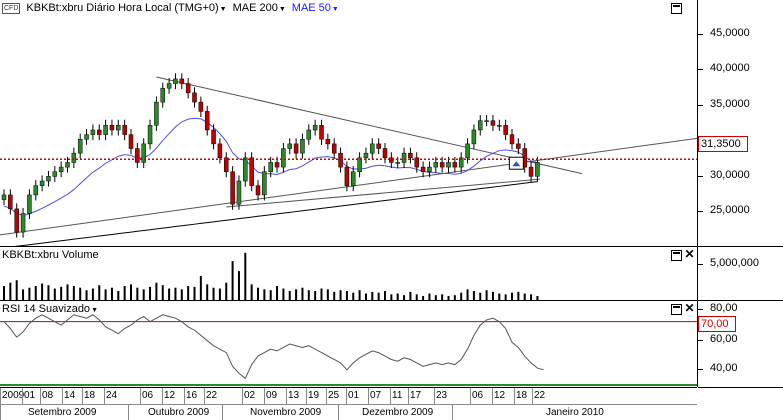 The width and height of the screenshot is (783, 420). Describe the element at coordinates (334, 395) in the screenshot. I see `date-tick-label: 25` at that location.